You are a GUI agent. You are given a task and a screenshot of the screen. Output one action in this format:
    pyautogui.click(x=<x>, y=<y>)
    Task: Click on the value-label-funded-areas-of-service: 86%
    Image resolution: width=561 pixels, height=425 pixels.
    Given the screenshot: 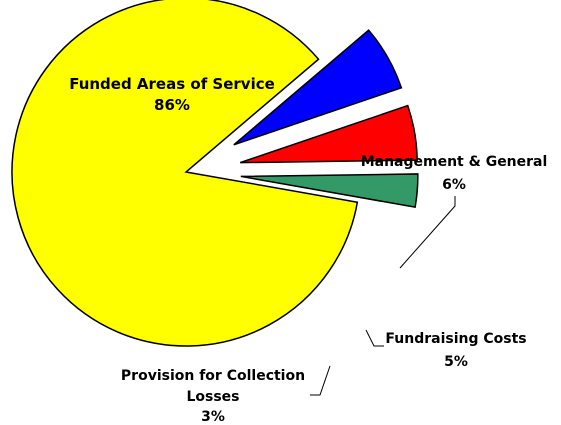 What is the action you would take?
    pyautogui.click(x=172, y=105)
    